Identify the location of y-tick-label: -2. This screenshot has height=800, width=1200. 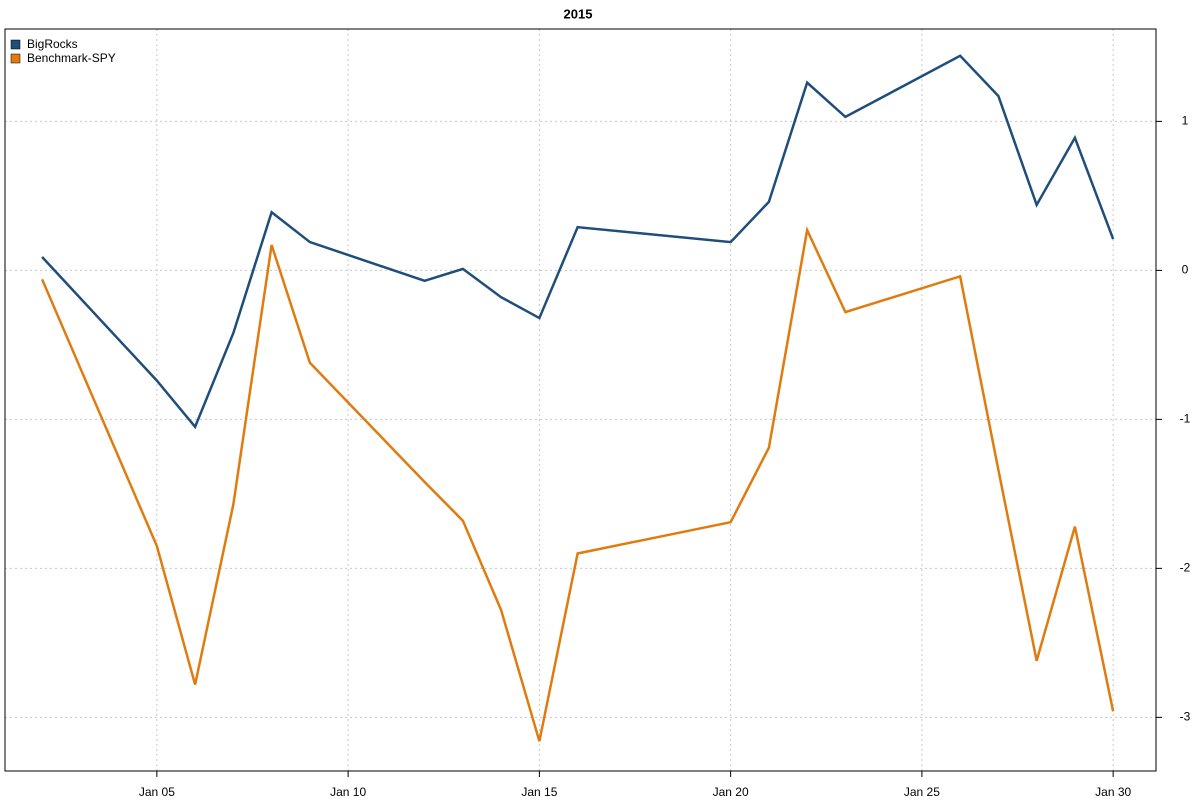
(1185, 568).